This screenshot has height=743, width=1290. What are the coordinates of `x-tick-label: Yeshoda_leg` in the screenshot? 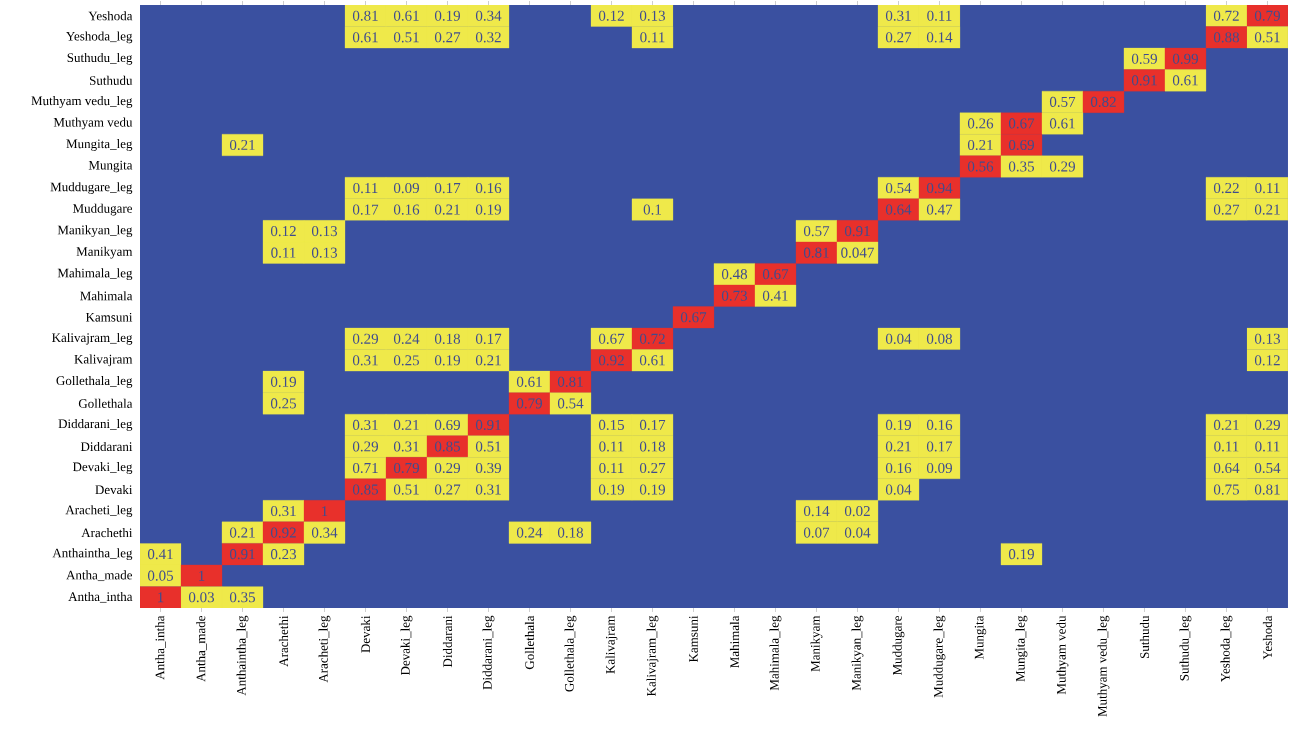 It's located at (1226, 648).